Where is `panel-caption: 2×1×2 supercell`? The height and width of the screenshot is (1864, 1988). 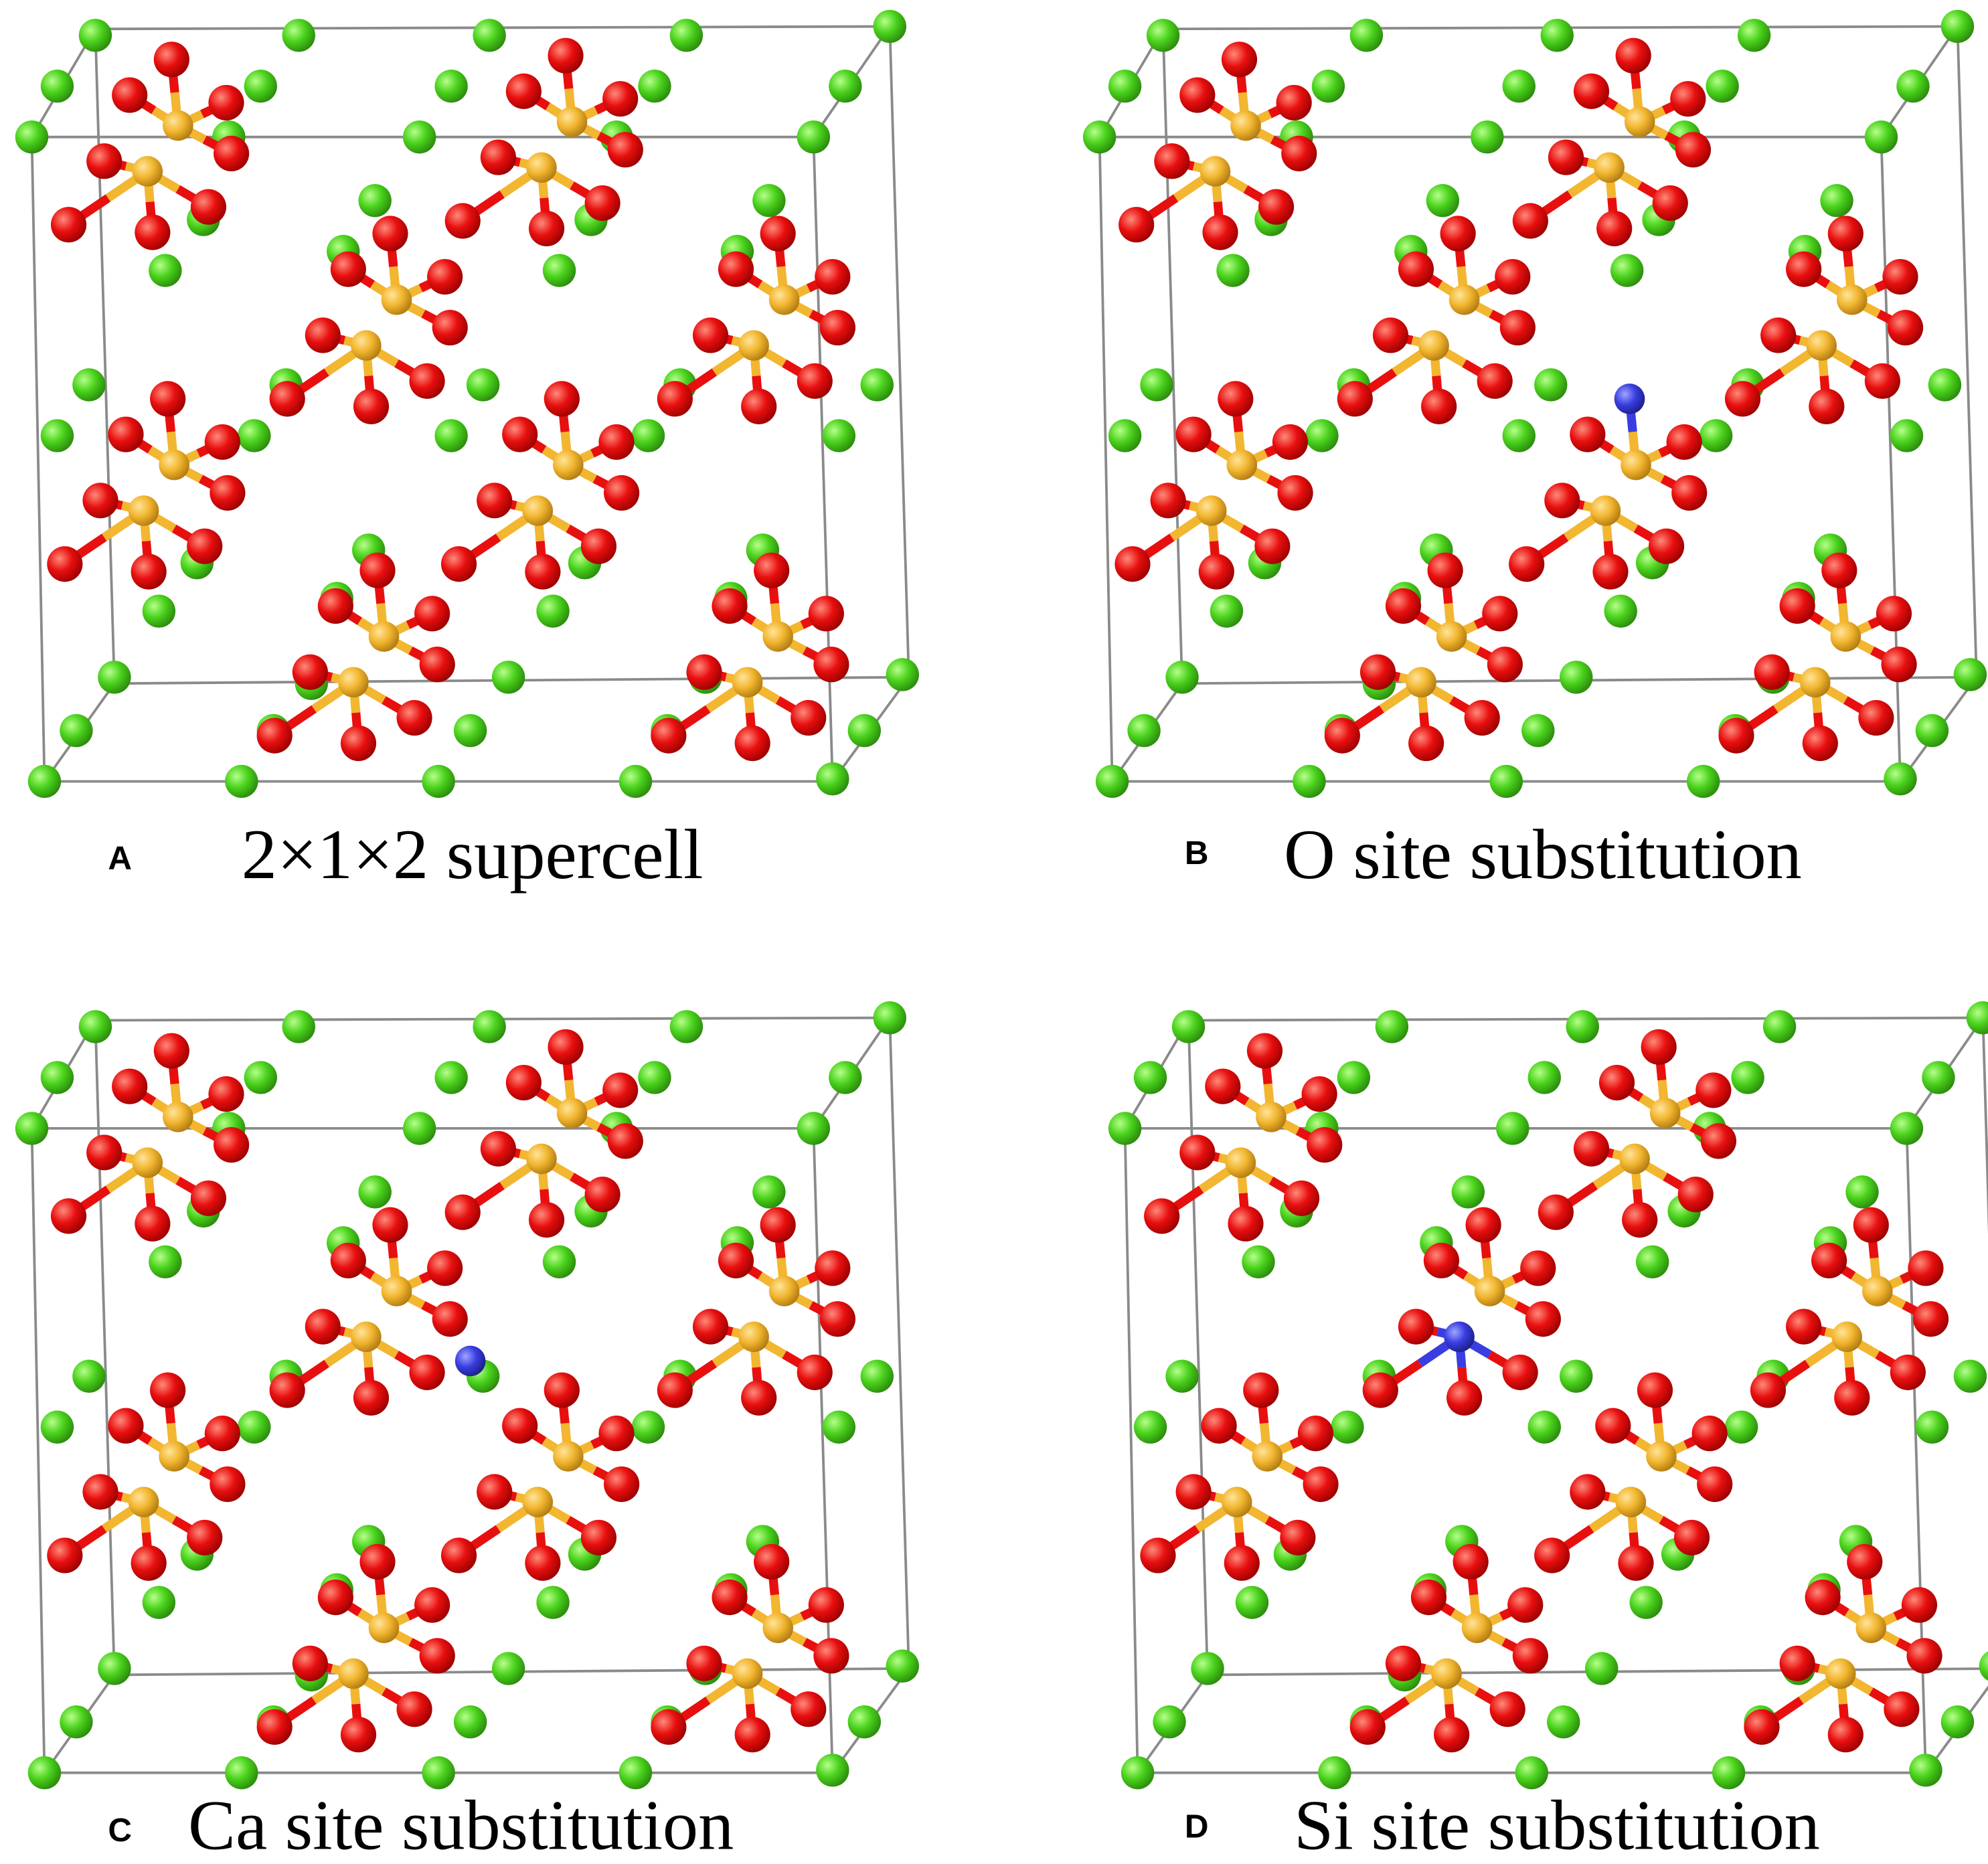
panel-caption: 2×1×2 supercell is located at coordinates (472, 854).